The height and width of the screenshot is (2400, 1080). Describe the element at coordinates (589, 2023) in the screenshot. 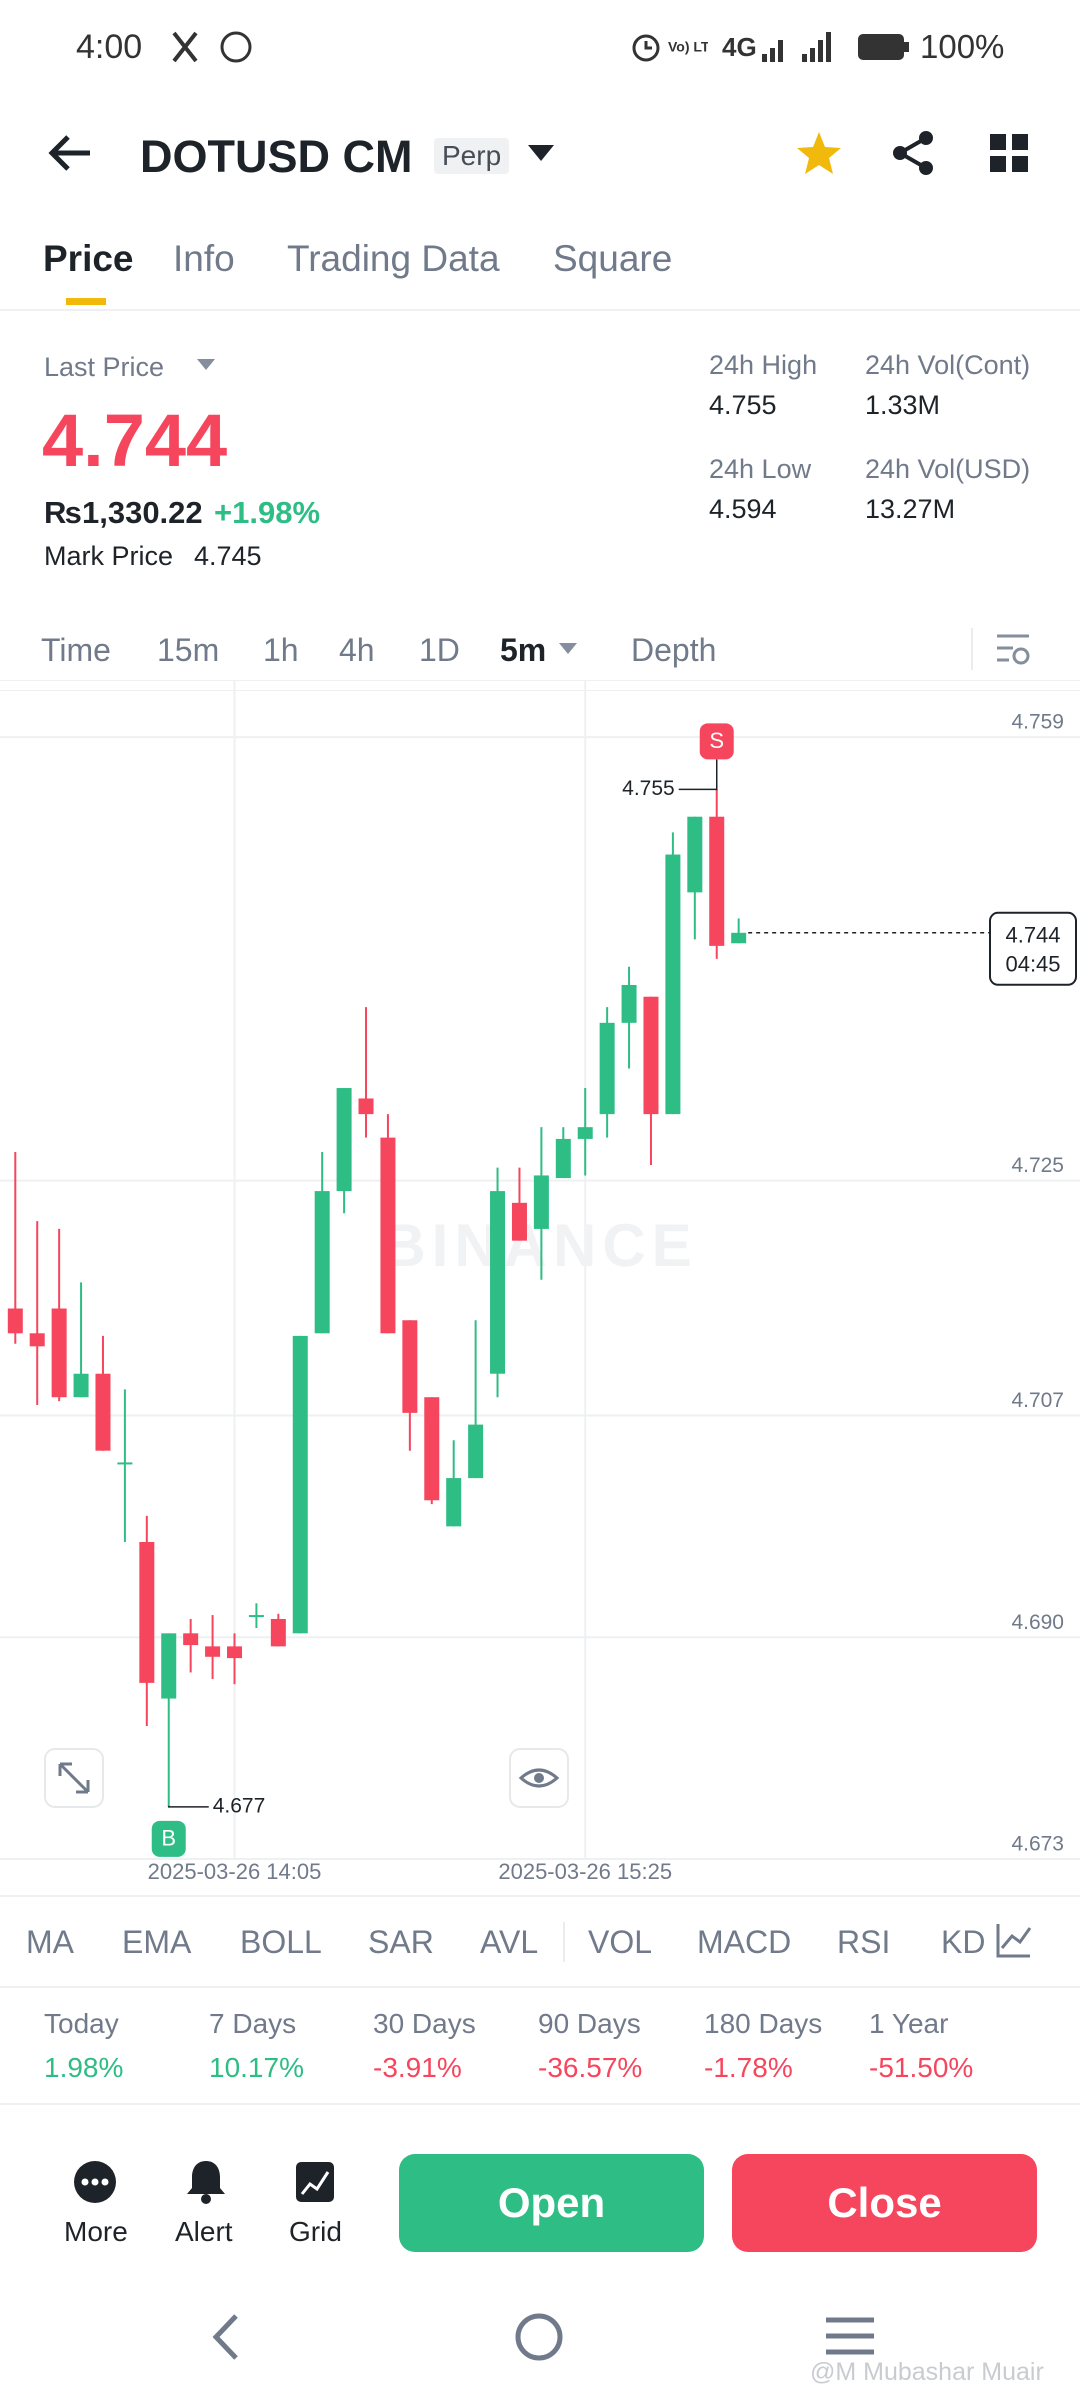

I see `period: 90 Days` at that location.